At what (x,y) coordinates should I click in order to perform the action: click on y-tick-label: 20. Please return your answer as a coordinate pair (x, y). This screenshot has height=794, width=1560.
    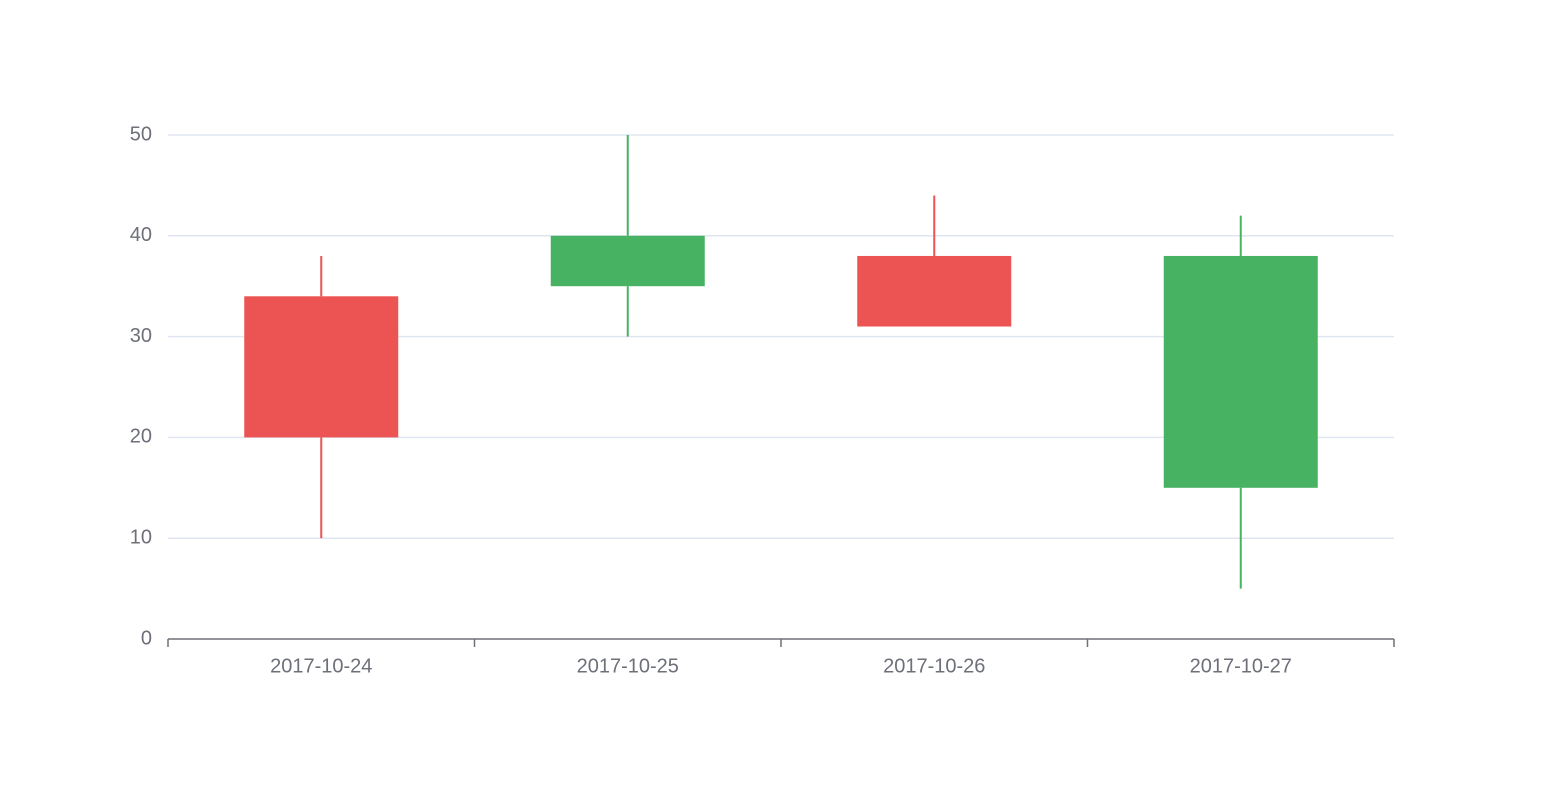
    Looking at the image, I should click on (141, 437).